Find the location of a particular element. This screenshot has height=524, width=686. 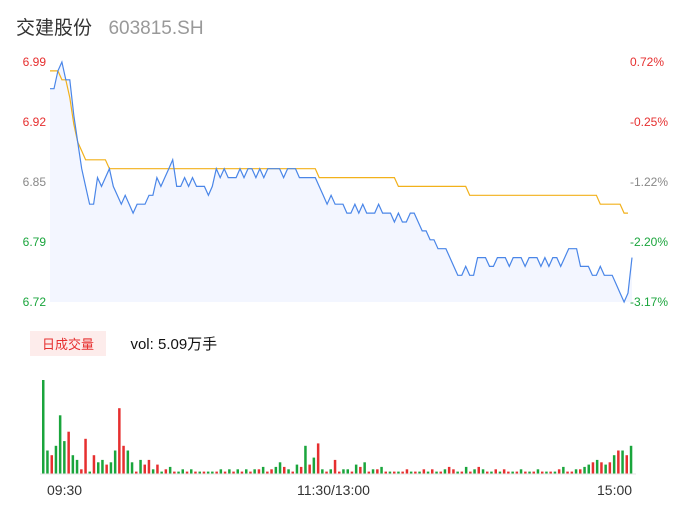

price-tick-label: 6.99 is located at coordinates (35, 62).